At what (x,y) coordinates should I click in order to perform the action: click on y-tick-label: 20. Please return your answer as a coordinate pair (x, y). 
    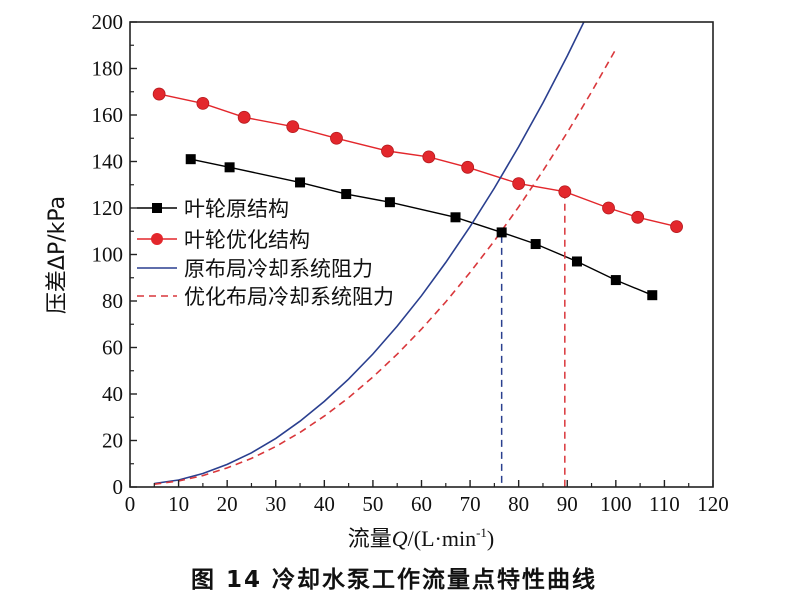
    Looking at the image, I should click on (112, 441).